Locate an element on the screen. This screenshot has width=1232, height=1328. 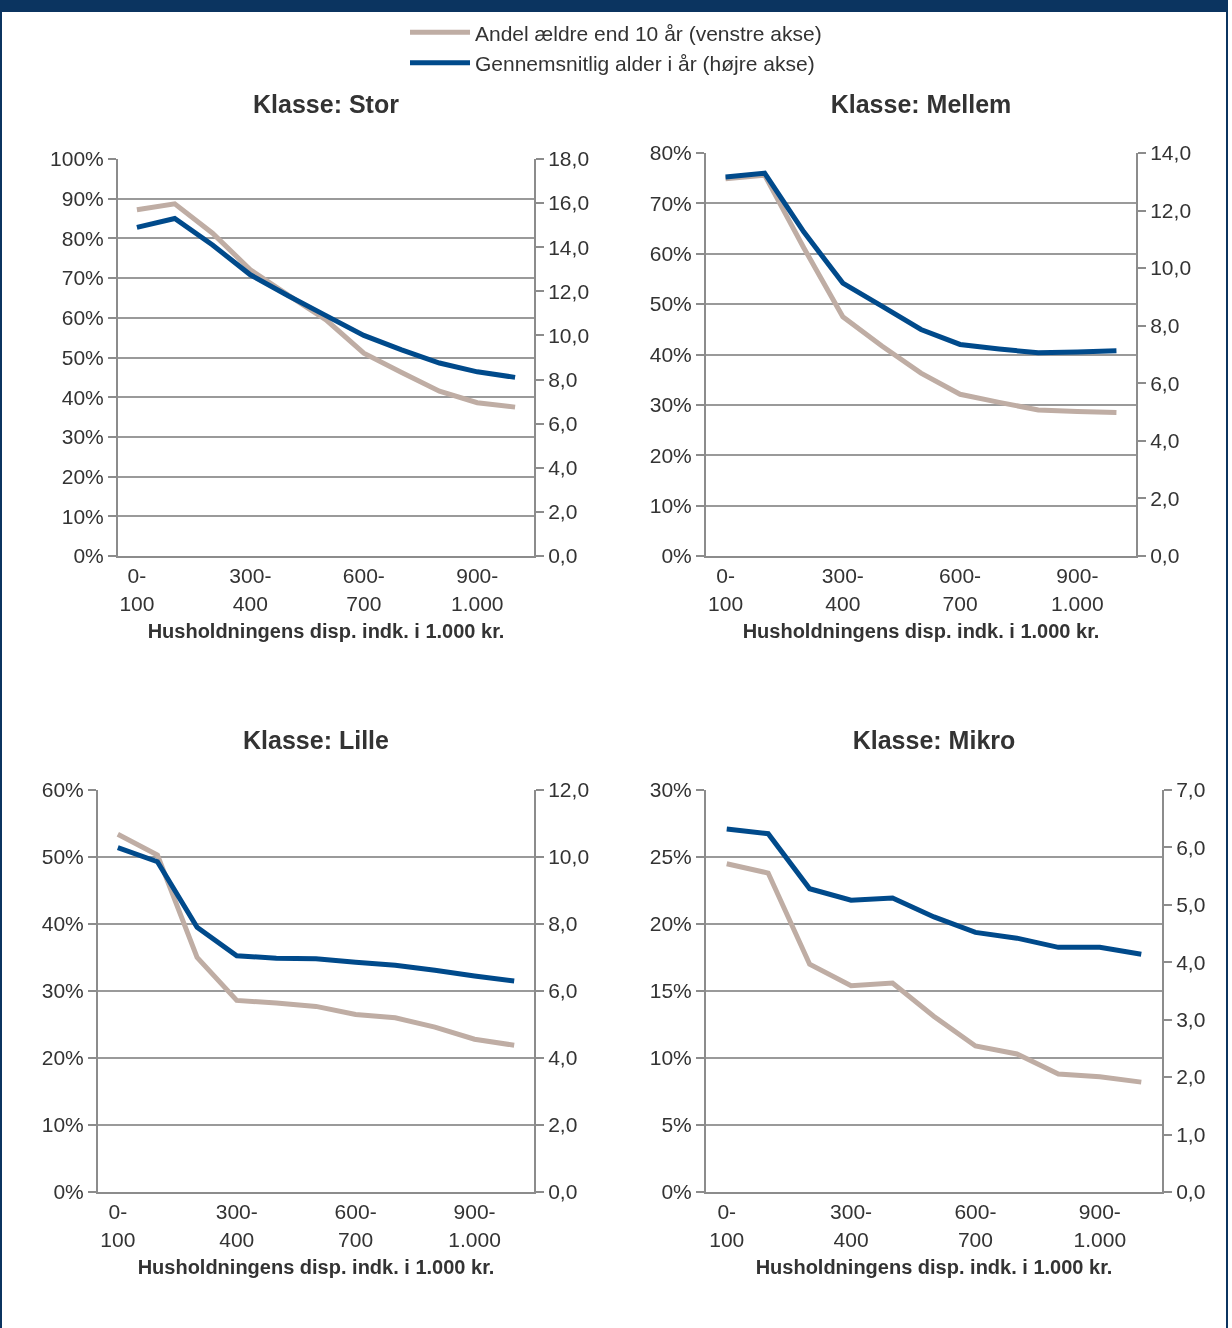
chart-title: Klasse: Stor is located at coordinates (326, 103).